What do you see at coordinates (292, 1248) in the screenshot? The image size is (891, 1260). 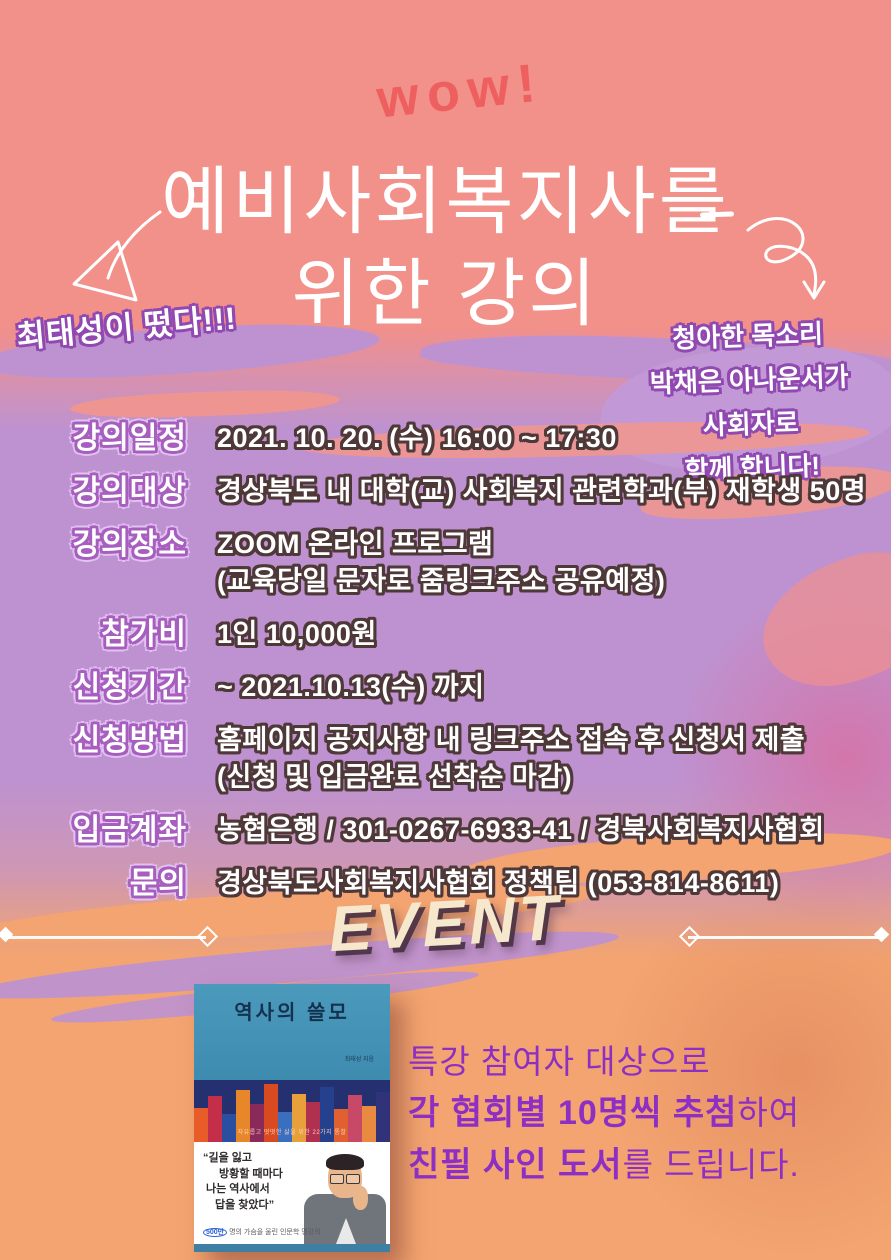 I see `book-bottom-strip` at bounding box center [292, 1248].